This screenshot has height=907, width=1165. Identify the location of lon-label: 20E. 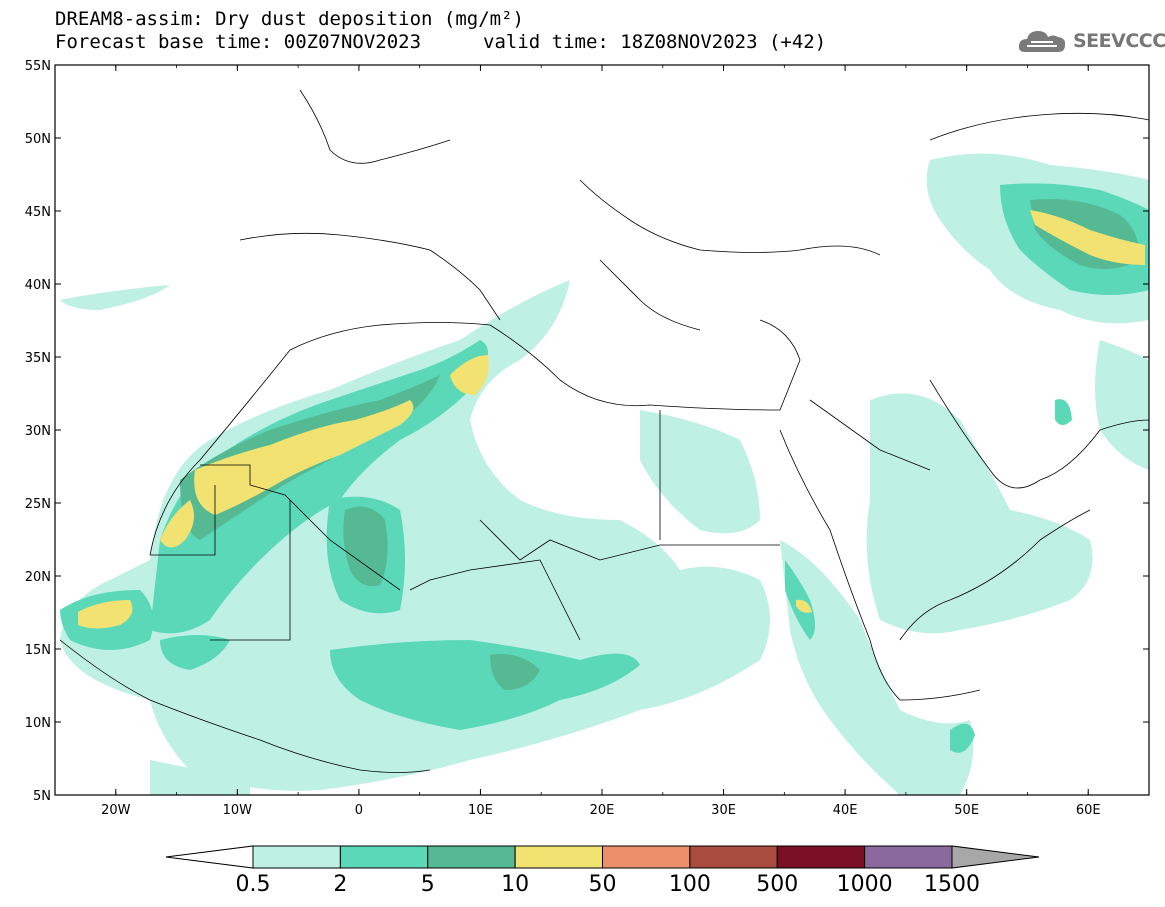
(602, 810).